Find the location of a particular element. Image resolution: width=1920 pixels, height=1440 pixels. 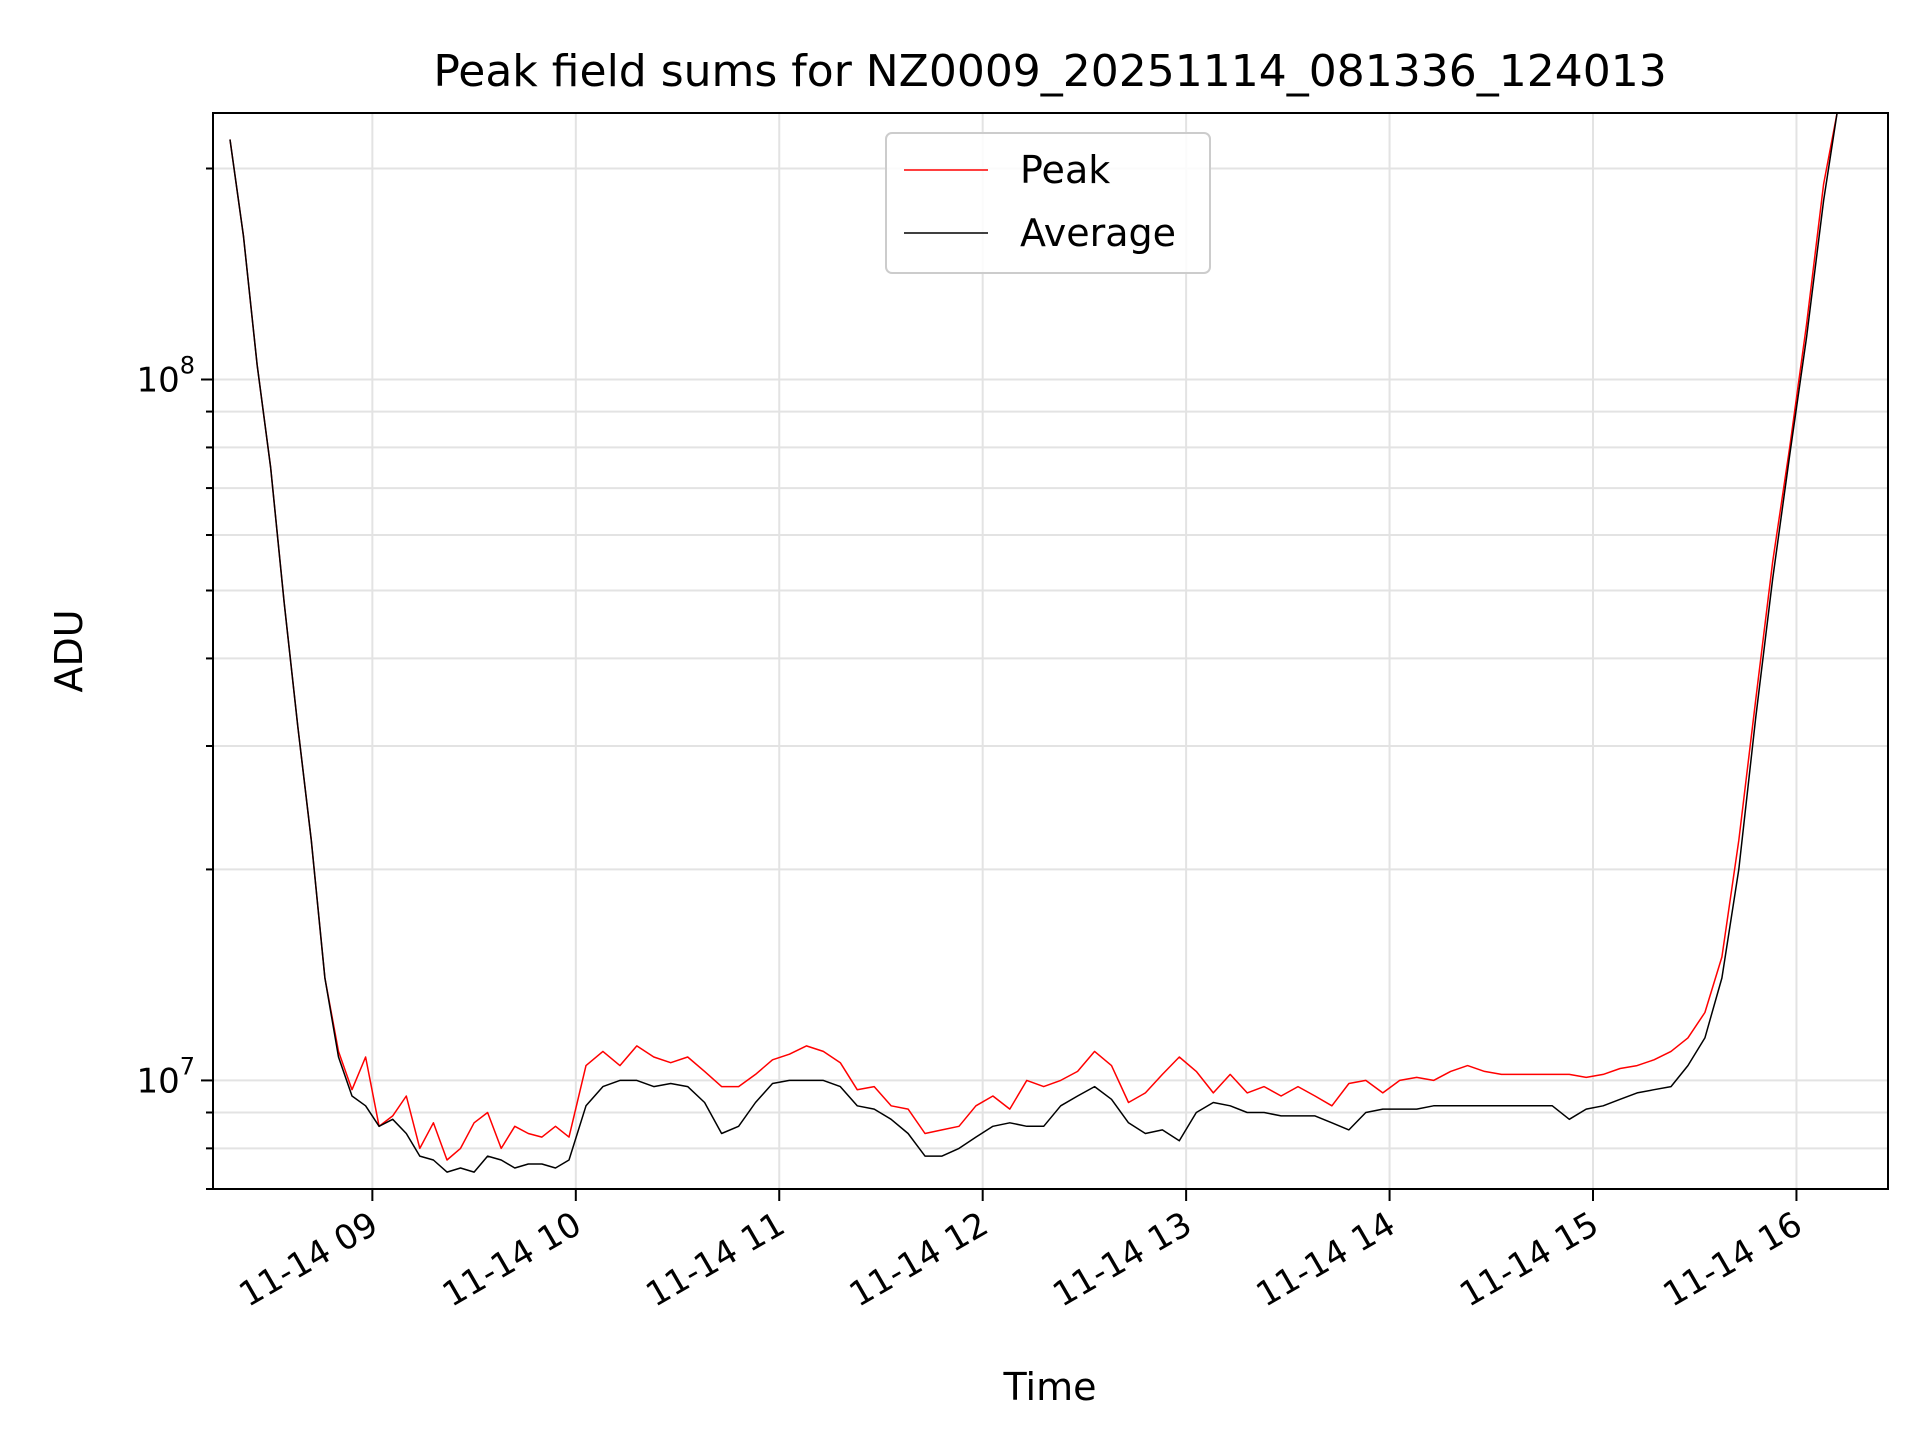

legend-box is located at coordinates (1048, 203).